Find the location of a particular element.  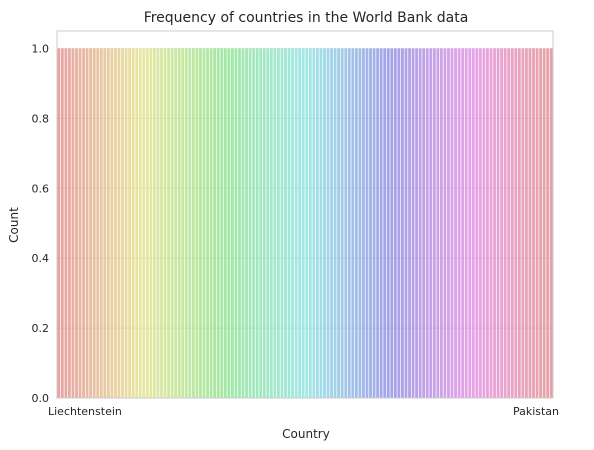

x-axis-tick-labels: Liechtenstein Pakistan is located at coordinates (303, 411).